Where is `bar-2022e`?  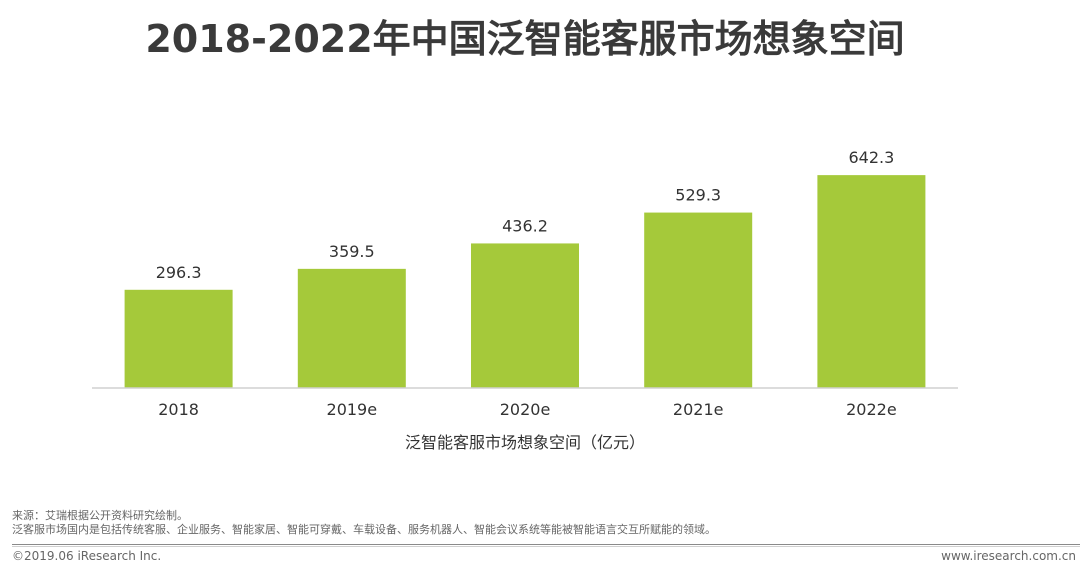 bar-2022e is located at coordinates (871, 281).